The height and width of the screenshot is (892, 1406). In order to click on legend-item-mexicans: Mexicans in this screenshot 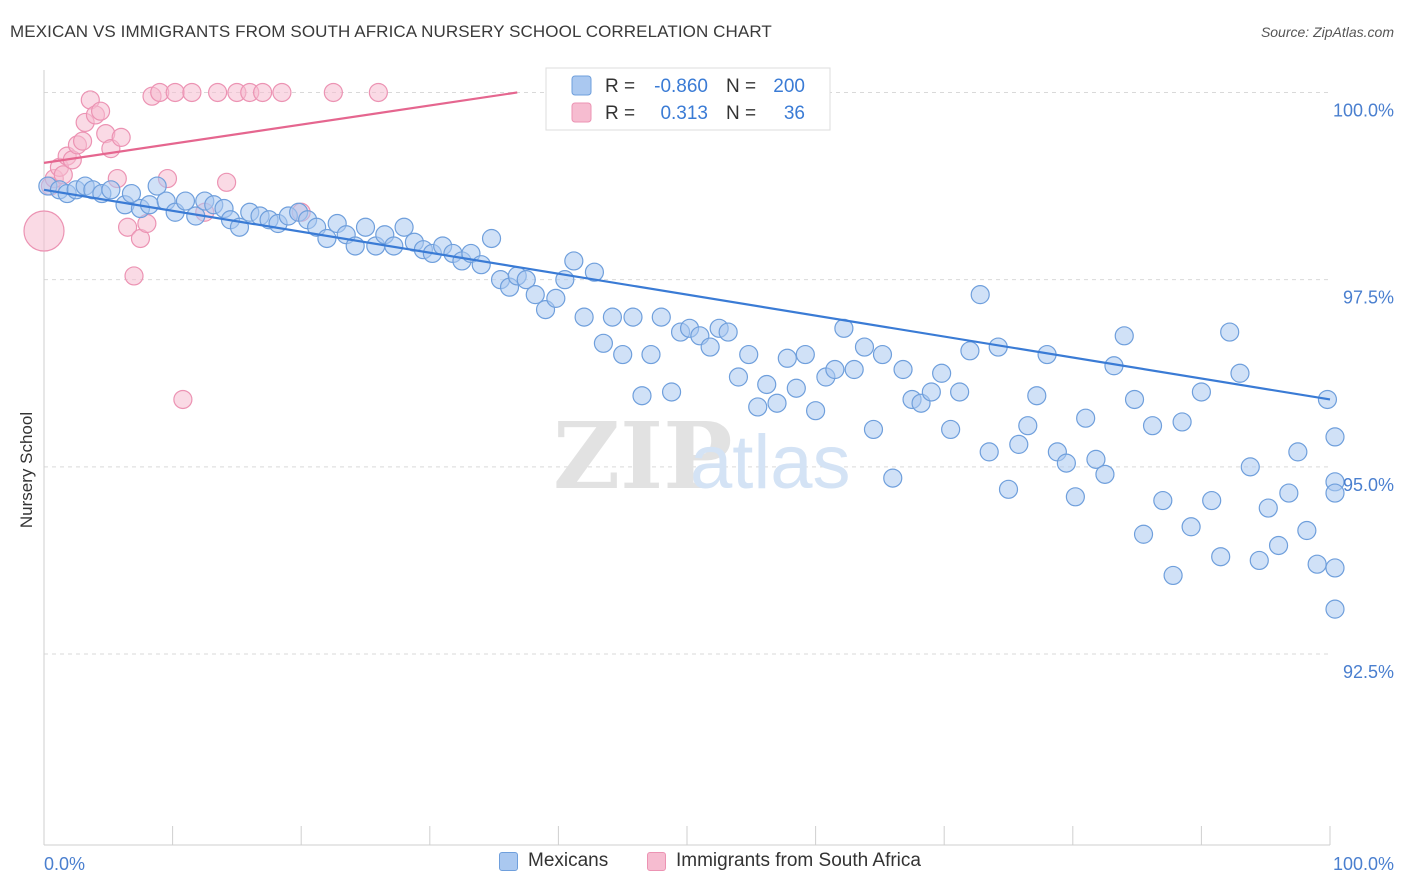, I will do `click(553, 861)`.